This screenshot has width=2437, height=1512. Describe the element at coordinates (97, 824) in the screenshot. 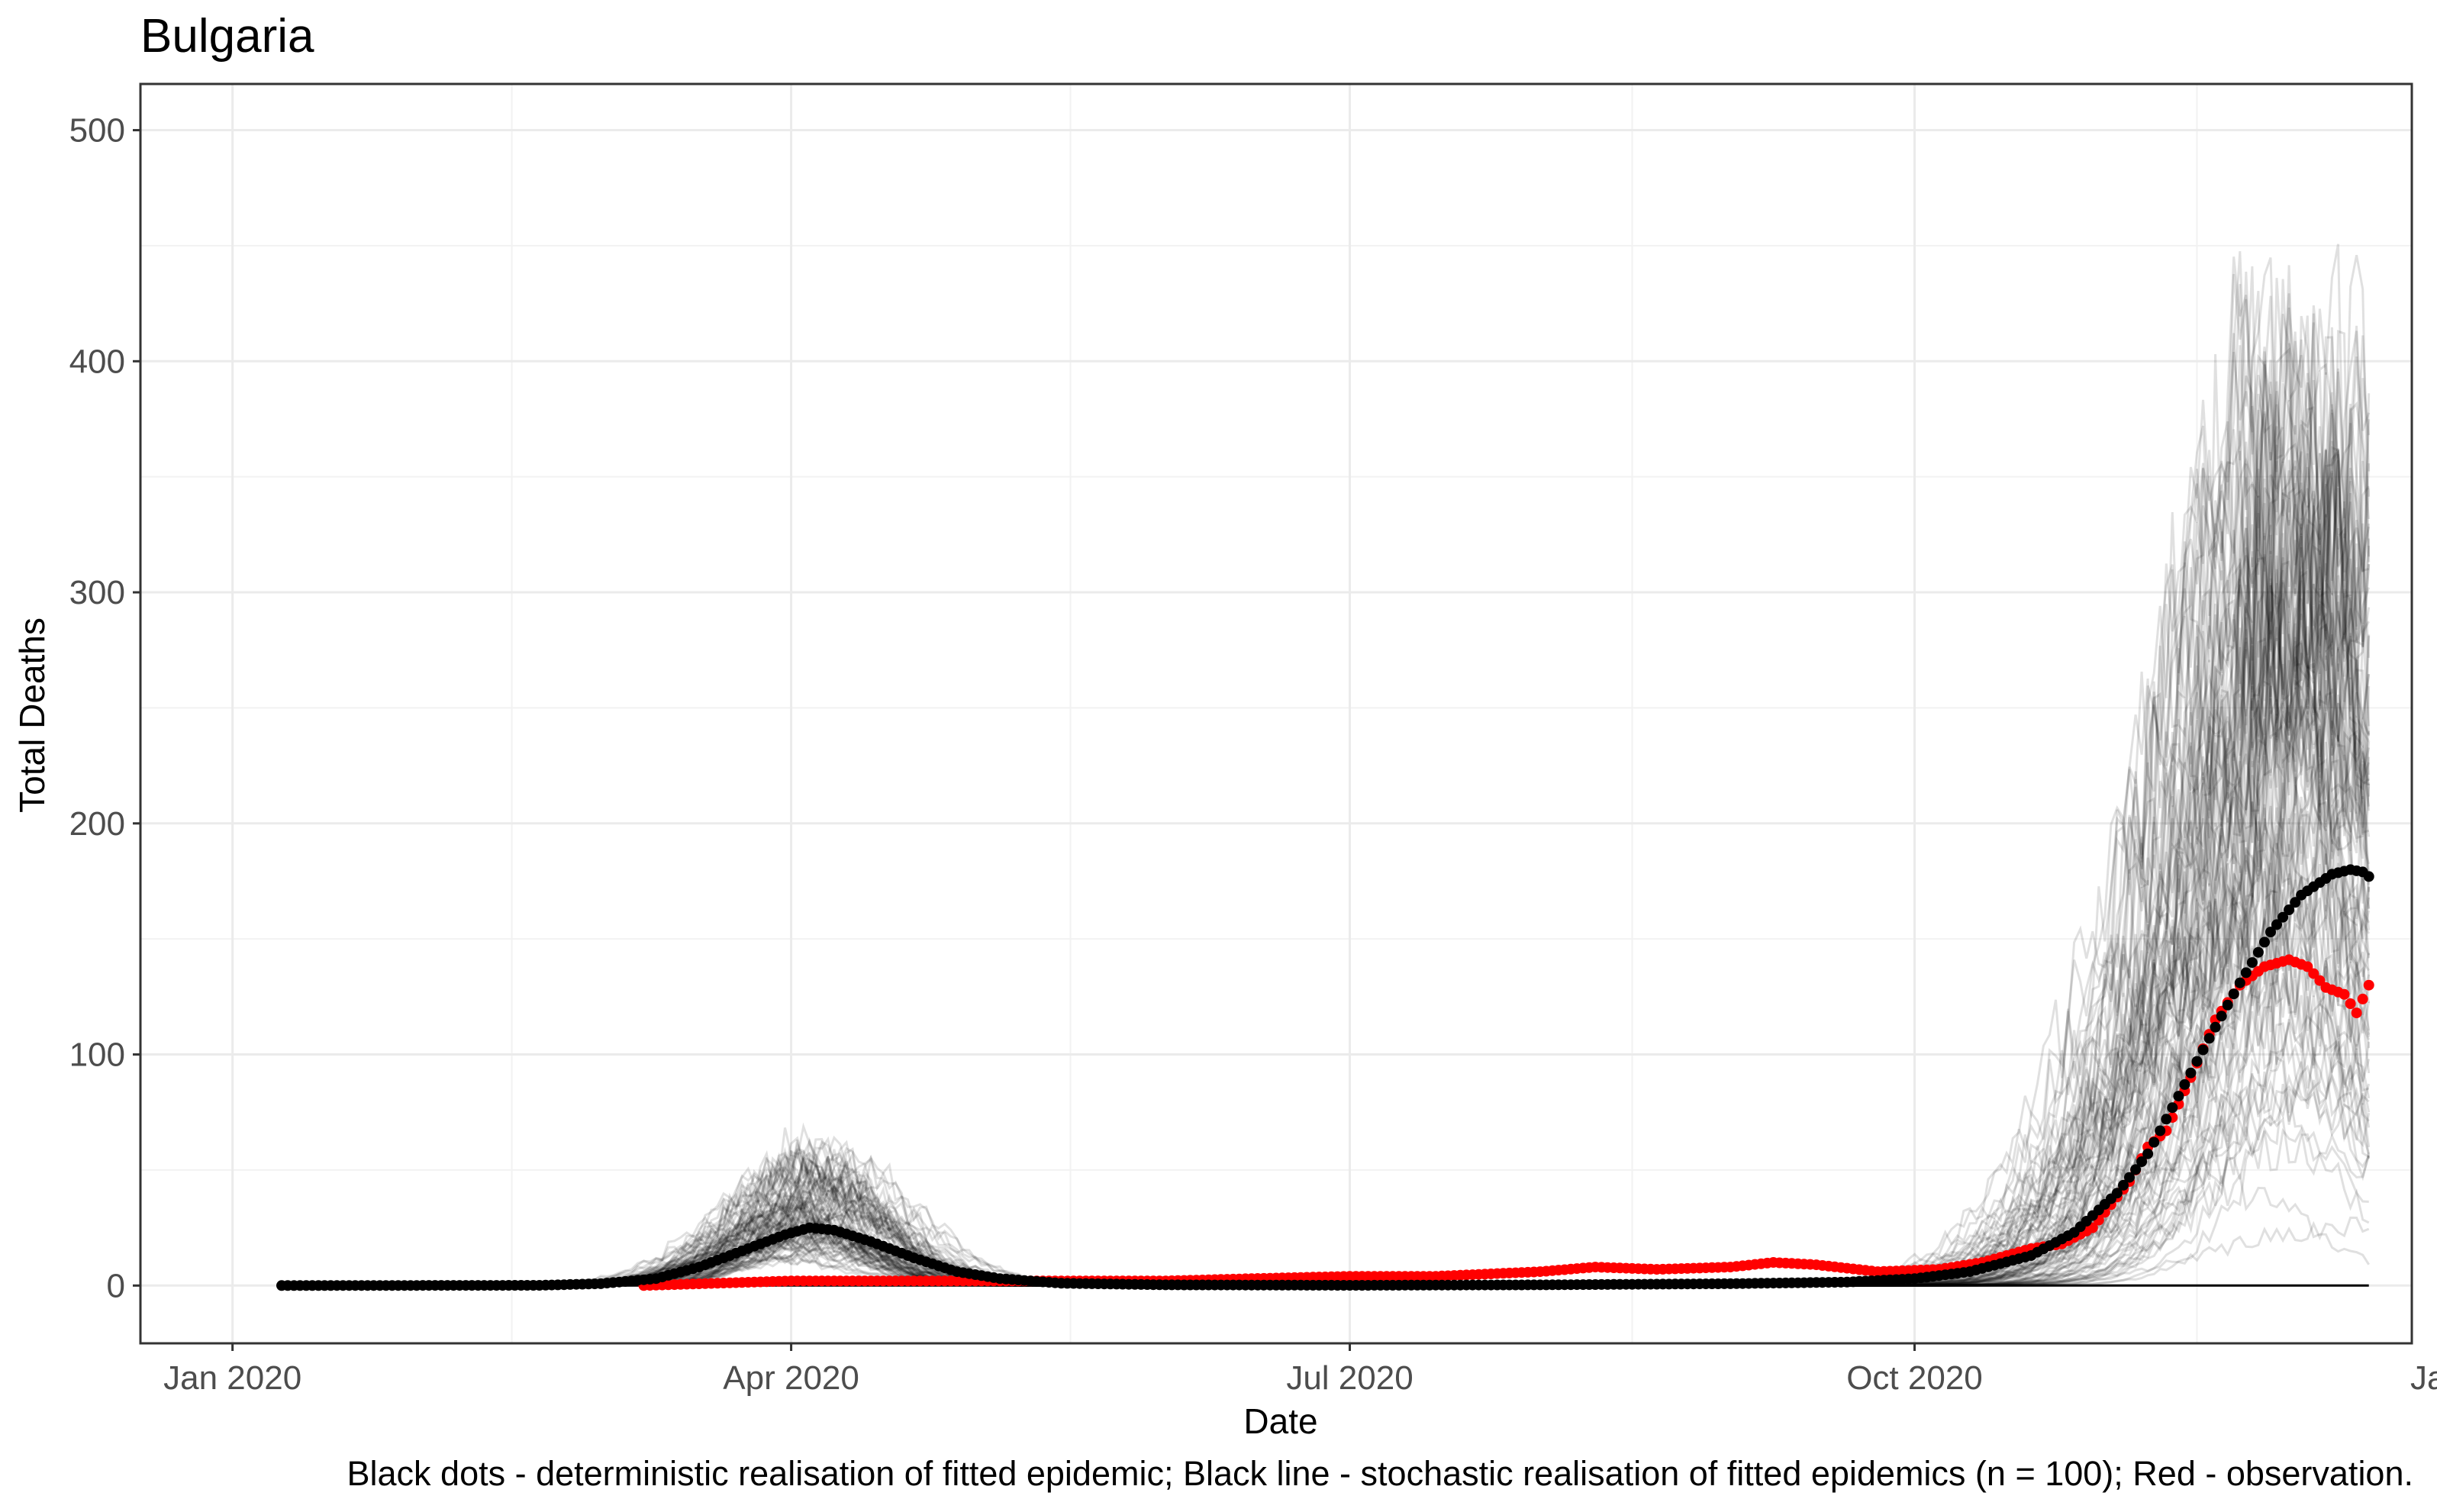

I see `y-tick-label: 200` at that location.